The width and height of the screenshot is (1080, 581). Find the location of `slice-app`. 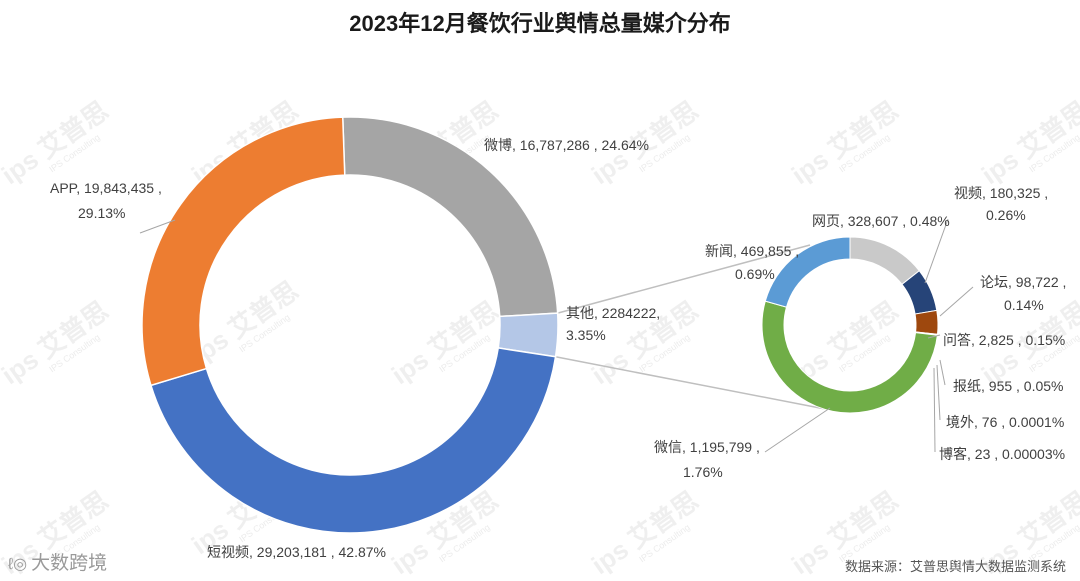

slice-app is located at coordinates (243, 251).